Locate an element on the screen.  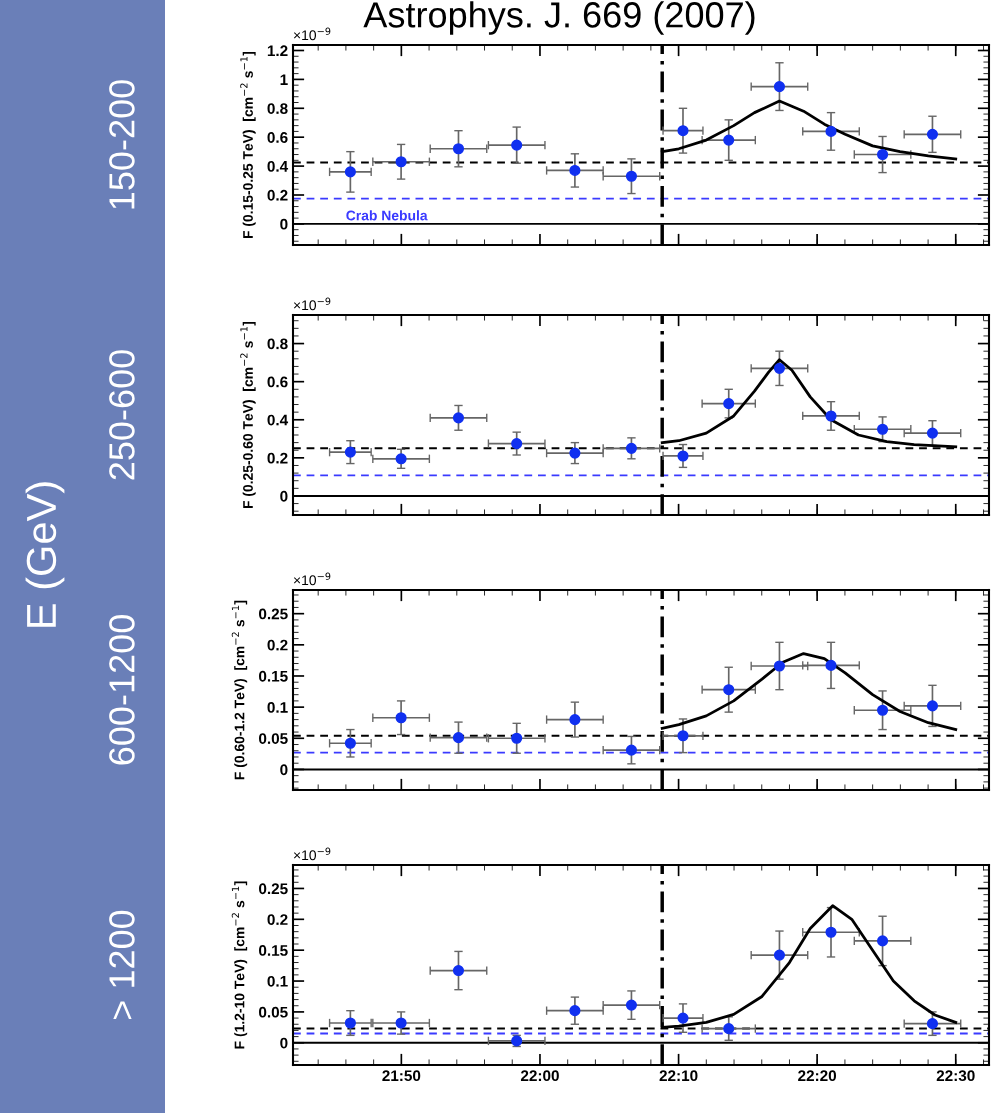
y-axis-title: F (0.15-0.25 TeV) [cm$^{−2}$ s$^{−1}$] is located at coordinates (248, 145).